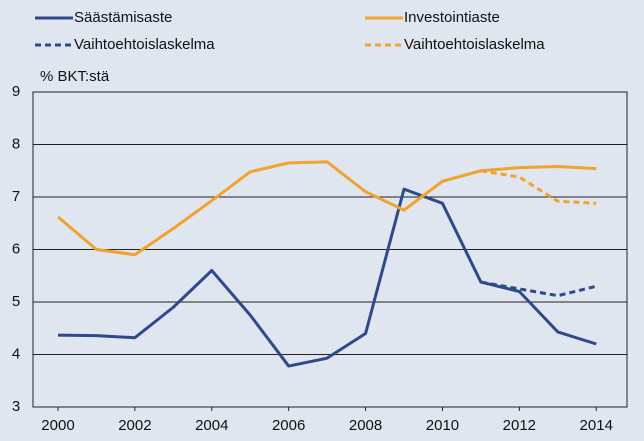  Describe the element at coordinates (16, 143) in the screenshot. I see `y-tick-label: 8` at that location.